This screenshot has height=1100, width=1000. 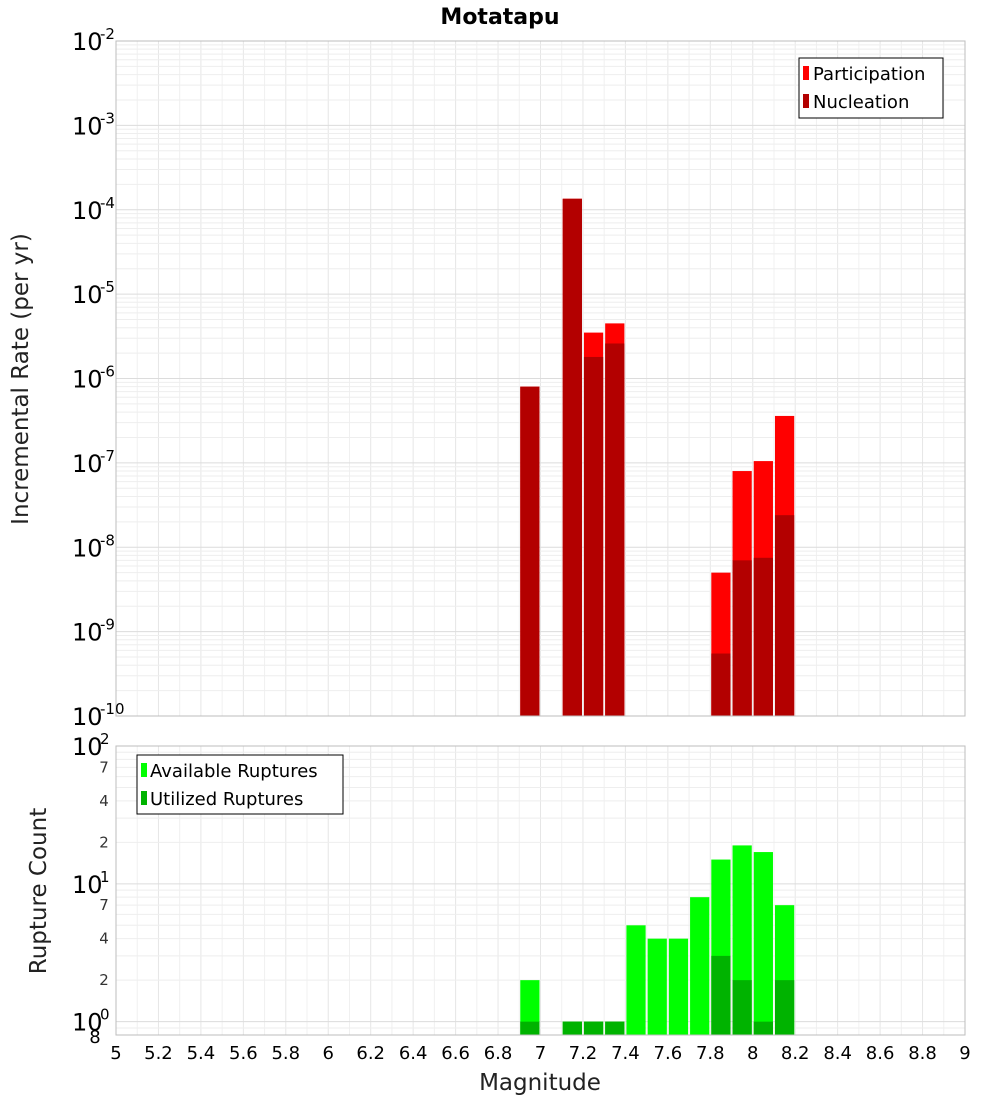 What do you see at coordinates (455, 1053) in the screenshot?
I see `x-tick-label: 6.6` at bounding box center [455, 1053].